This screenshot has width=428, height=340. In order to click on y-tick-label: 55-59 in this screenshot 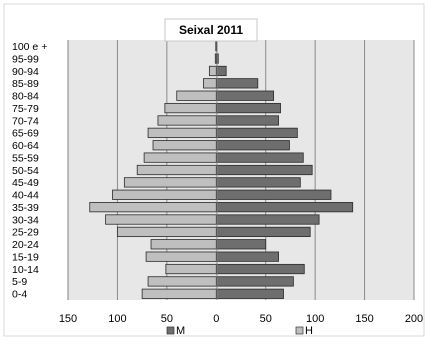, I will do `click(25, 158)`.